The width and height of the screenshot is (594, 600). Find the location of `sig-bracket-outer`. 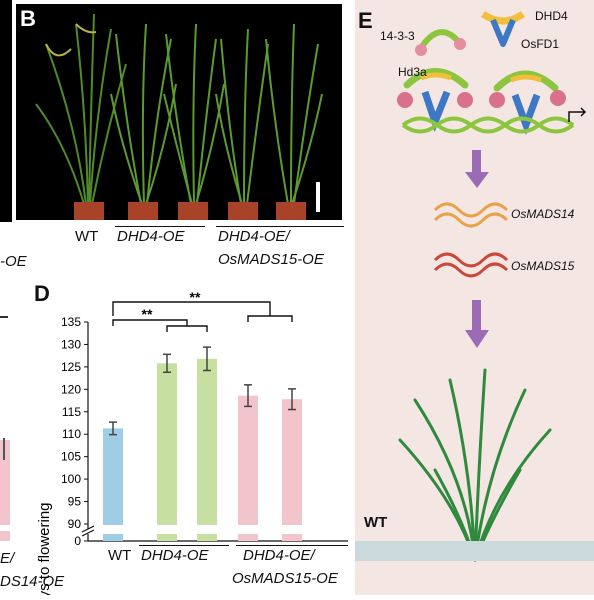

sig-bracket-outer is located at coordinates (191, 308).